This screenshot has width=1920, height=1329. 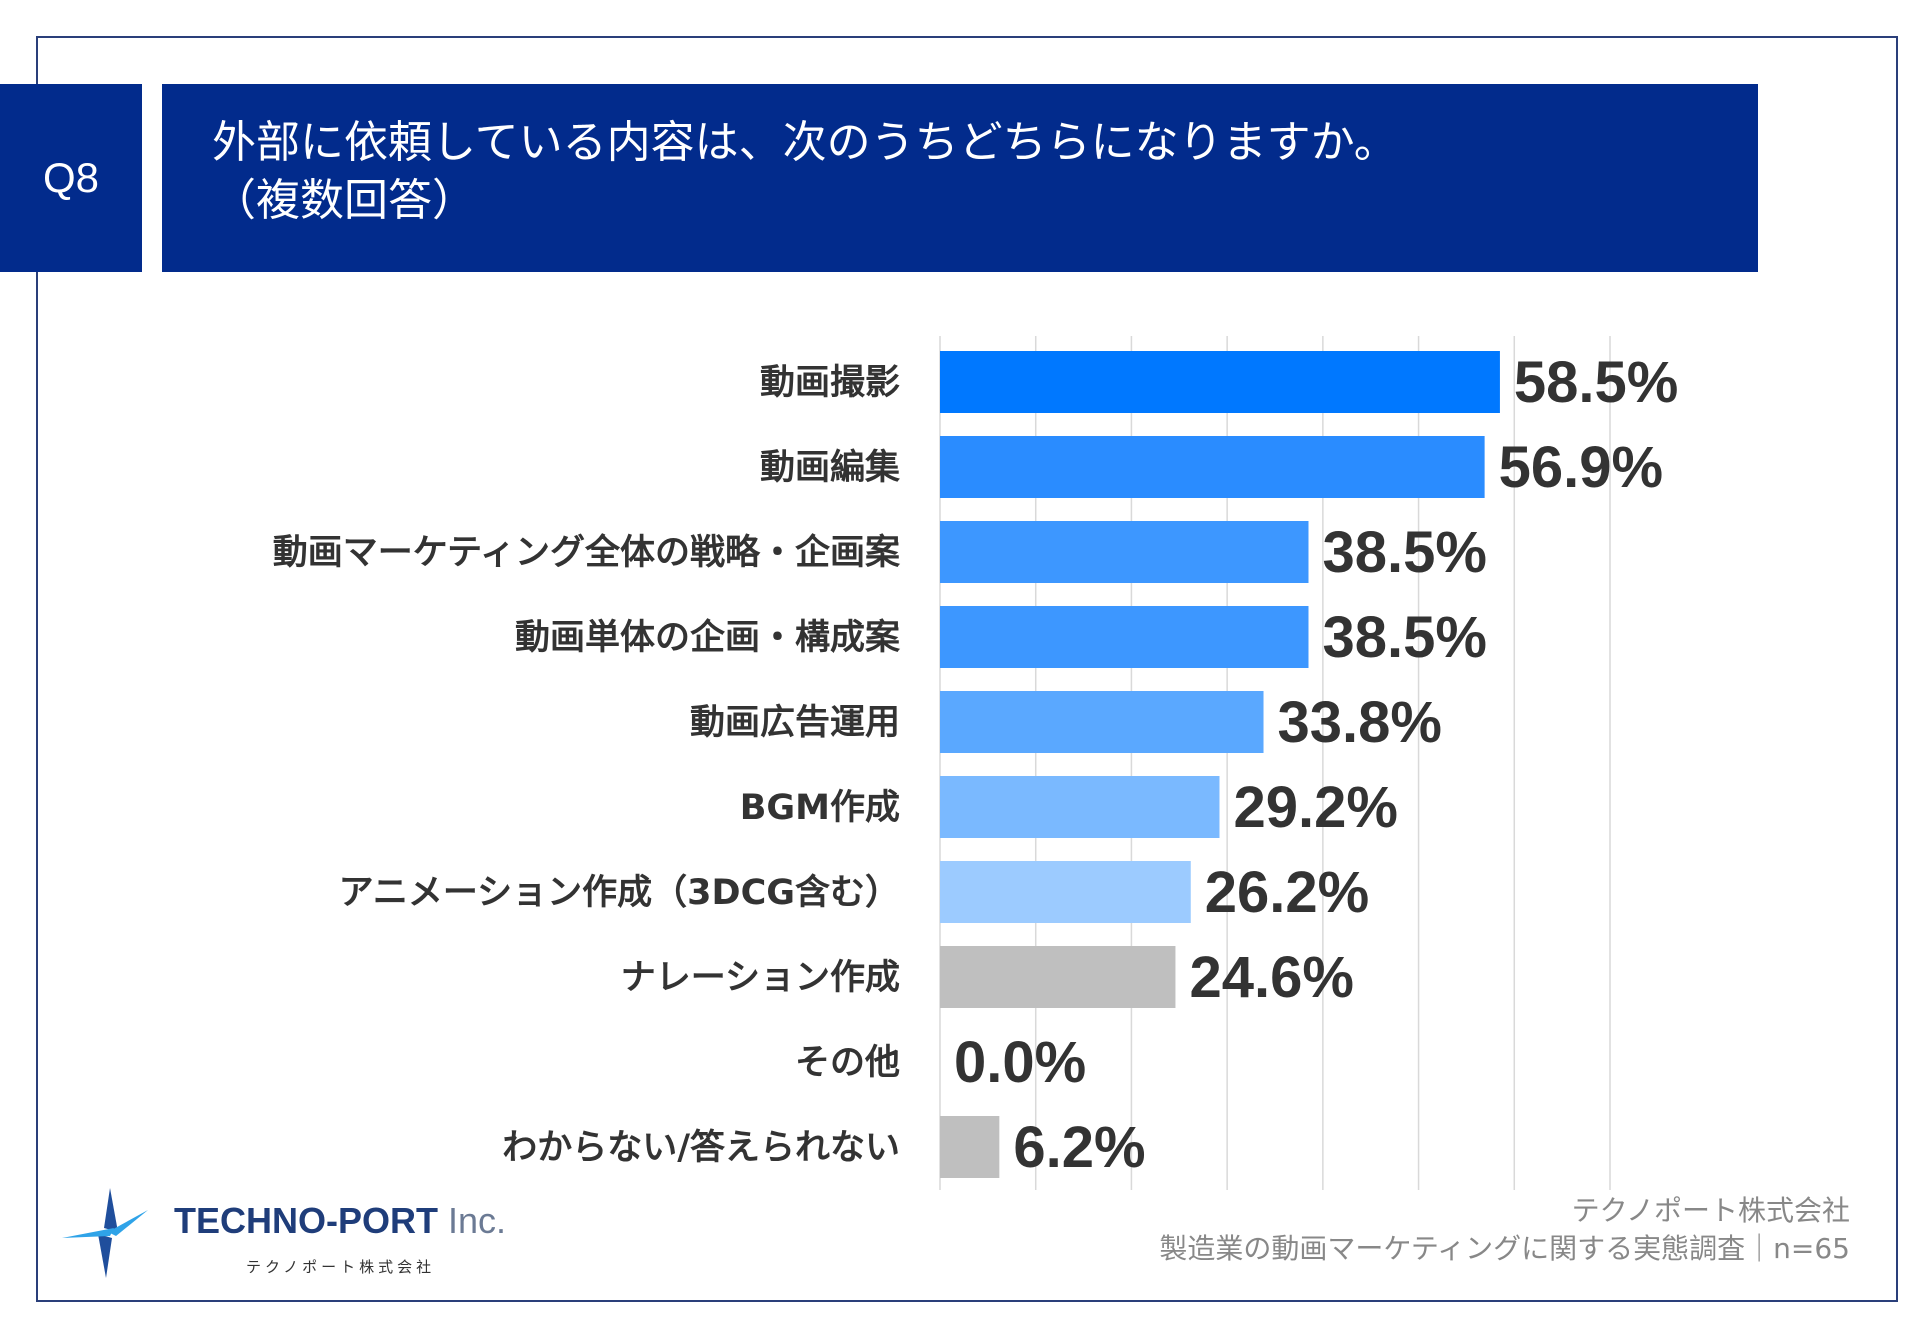 I want to click on data-label: 58.5%, so click(x=1596, y=382).